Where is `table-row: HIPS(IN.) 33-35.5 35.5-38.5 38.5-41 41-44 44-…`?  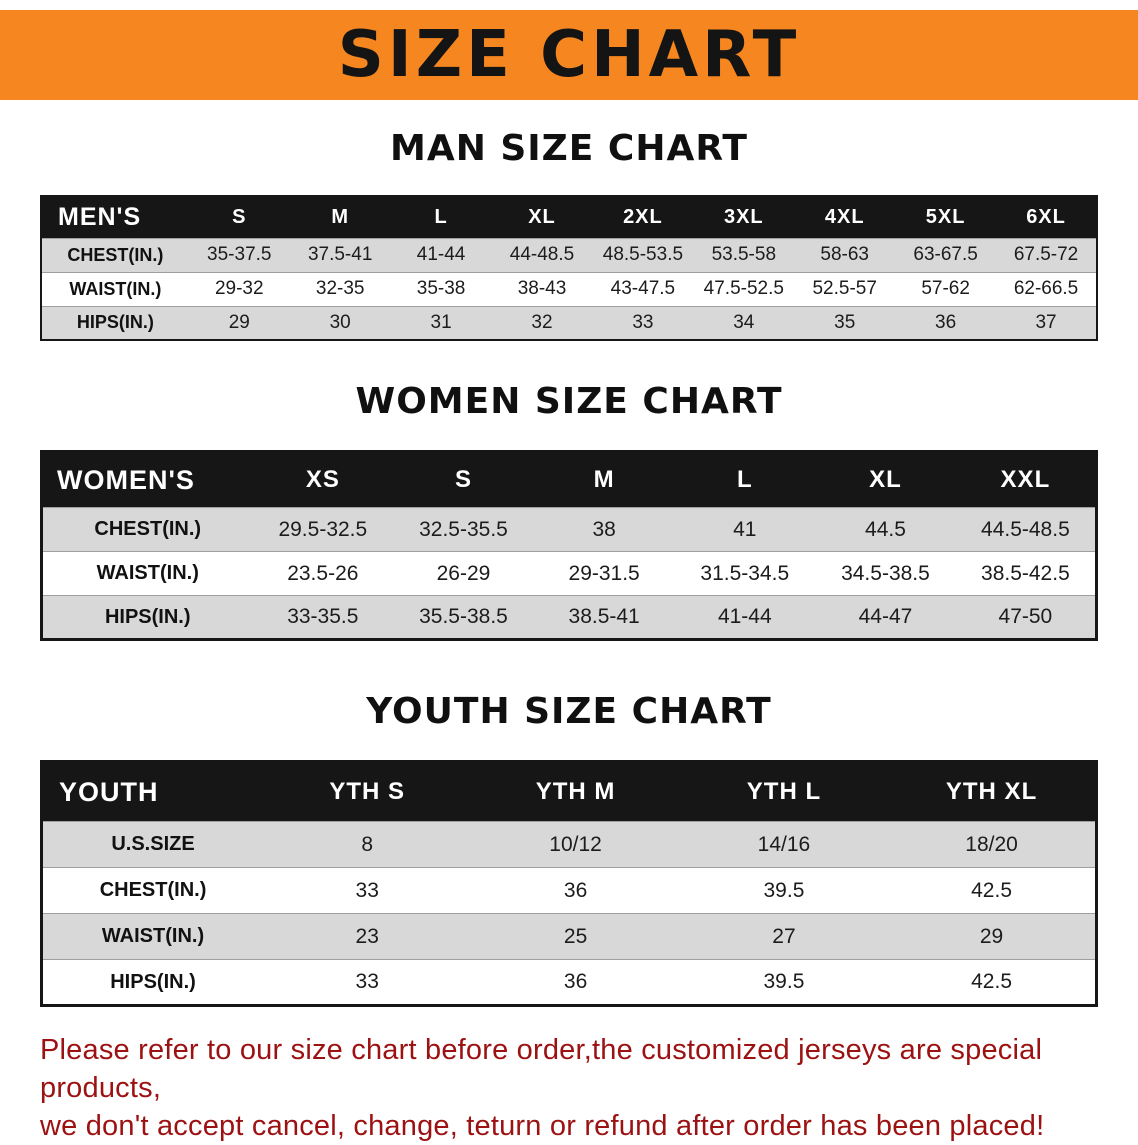
table-row: HIPS(IN.) 33-35.5 35.5-38.5 38.5-41 41-44 44-… is located at coordinates (569, 617).